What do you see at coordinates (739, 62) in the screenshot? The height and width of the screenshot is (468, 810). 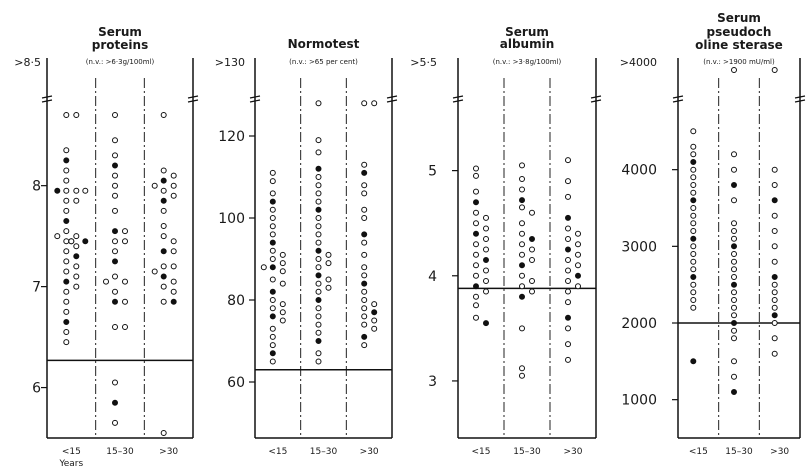 I see `panel-subtitle: (n.v.: >1900 mU/ml)` at bounding box center [739, 62].